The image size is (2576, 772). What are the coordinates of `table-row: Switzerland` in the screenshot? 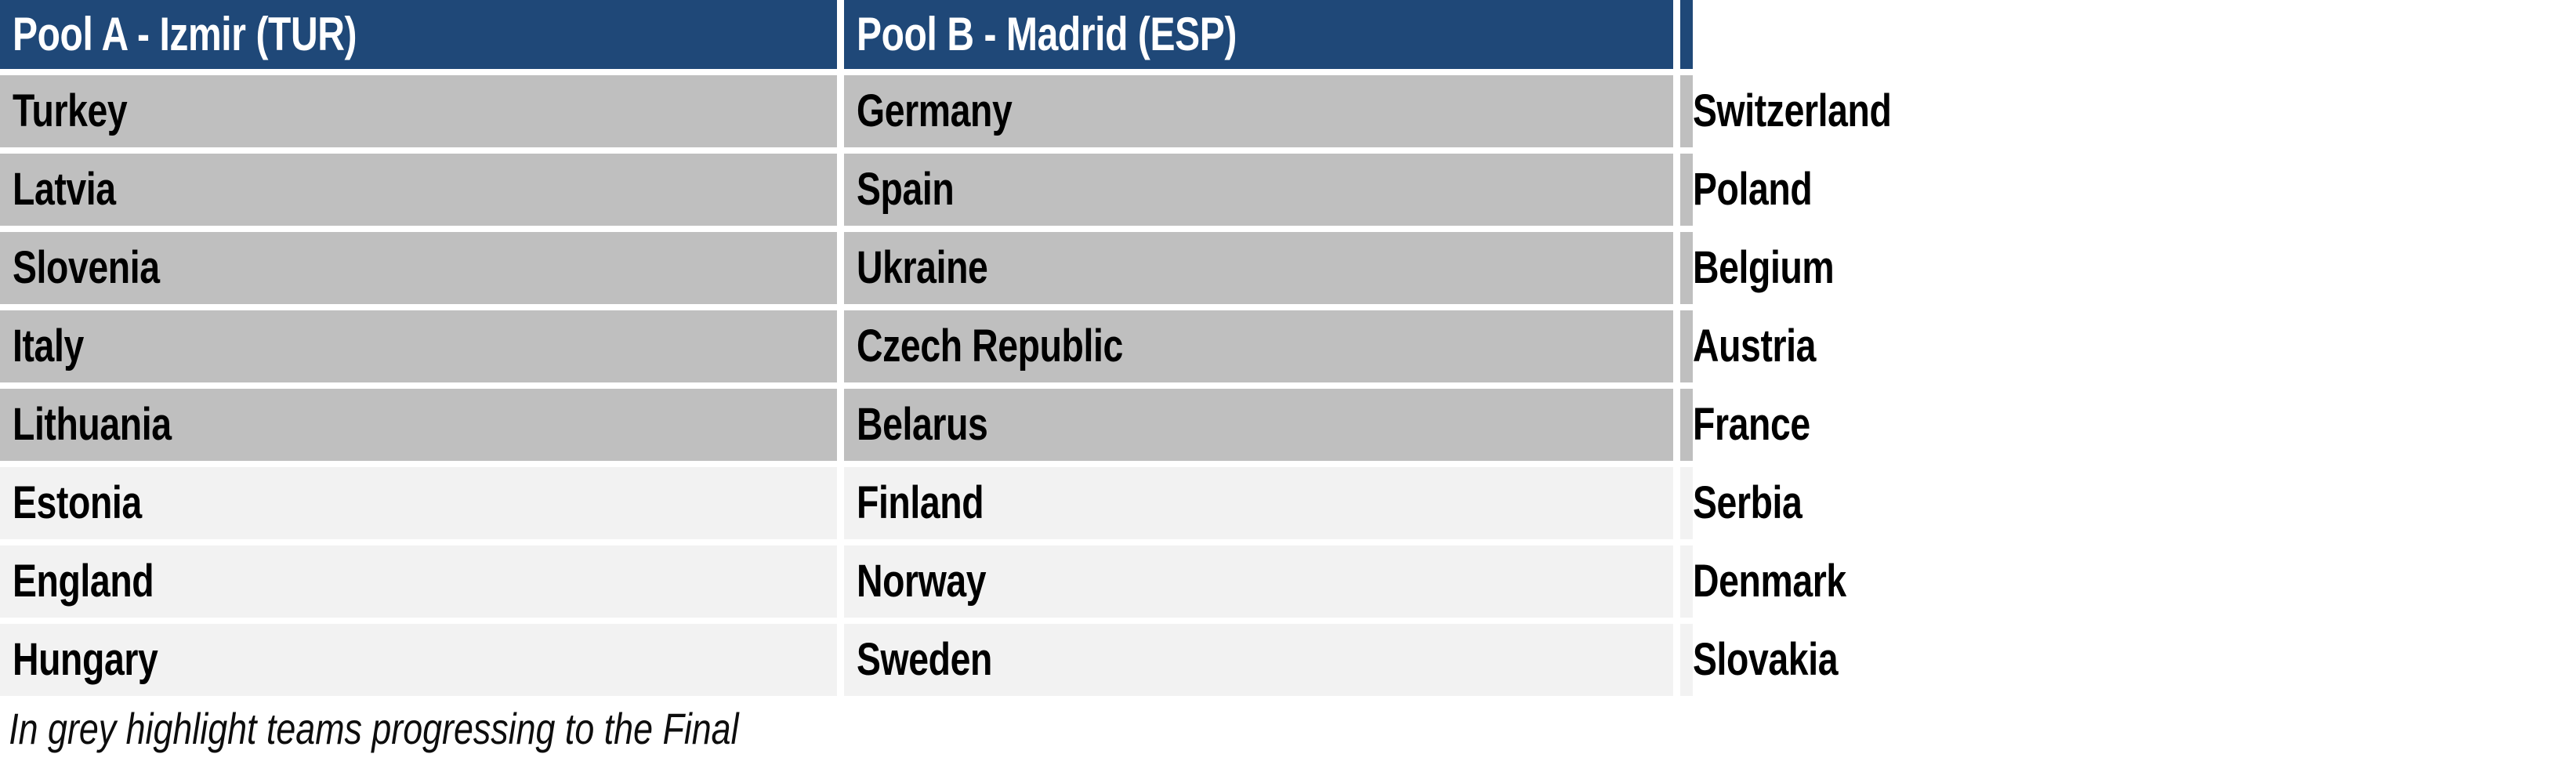 It's located at (1786, 111).